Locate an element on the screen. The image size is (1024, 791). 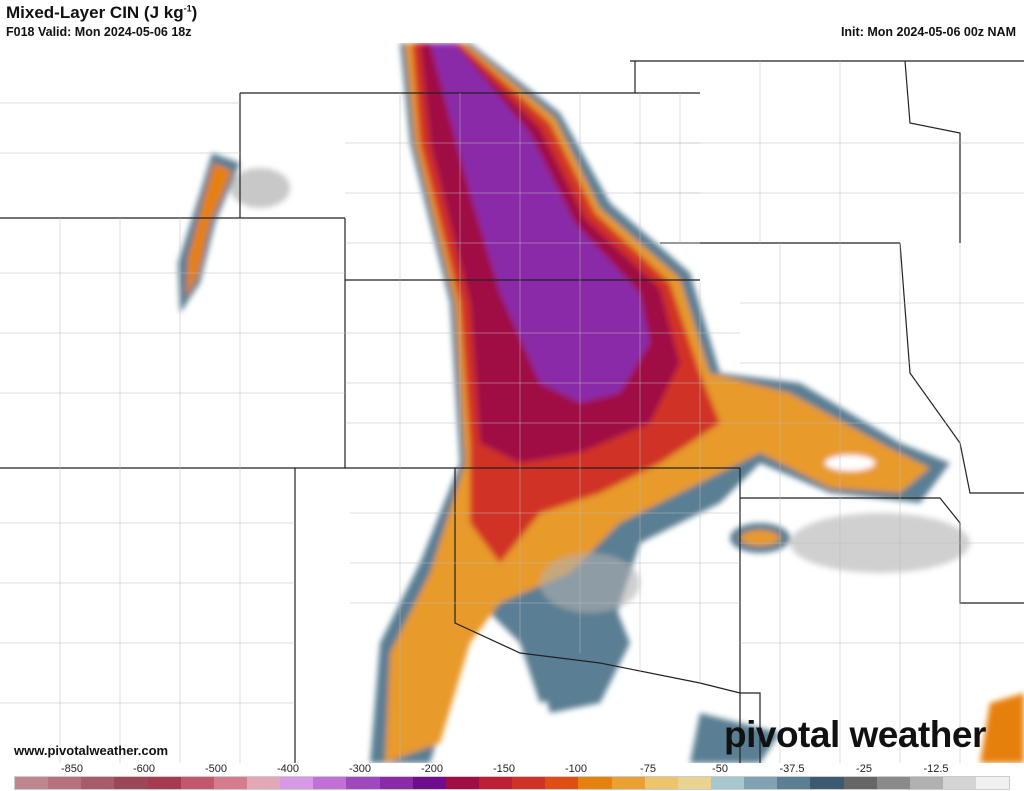
colorbar-label: -400 is located at coordinates (288, 769).